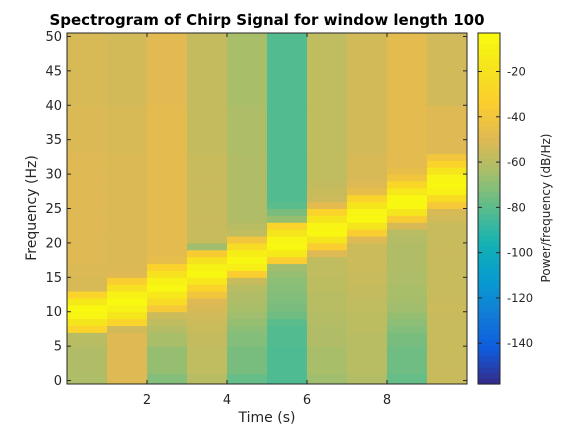  What do you see at coordinates (520, 343) in the screenshot?
I see `colorbar-tick-label: -140` at bounding box center [520, 343].